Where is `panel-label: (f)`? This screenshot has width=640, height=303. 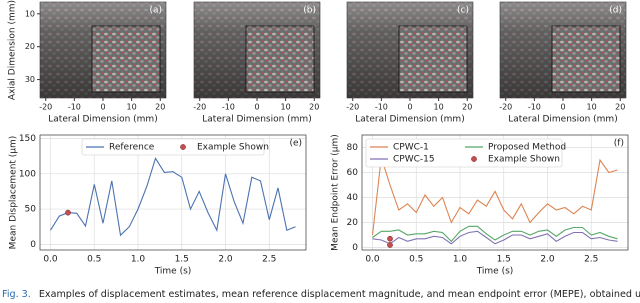
panel-label: (f) is located at coordinates (619, 144).